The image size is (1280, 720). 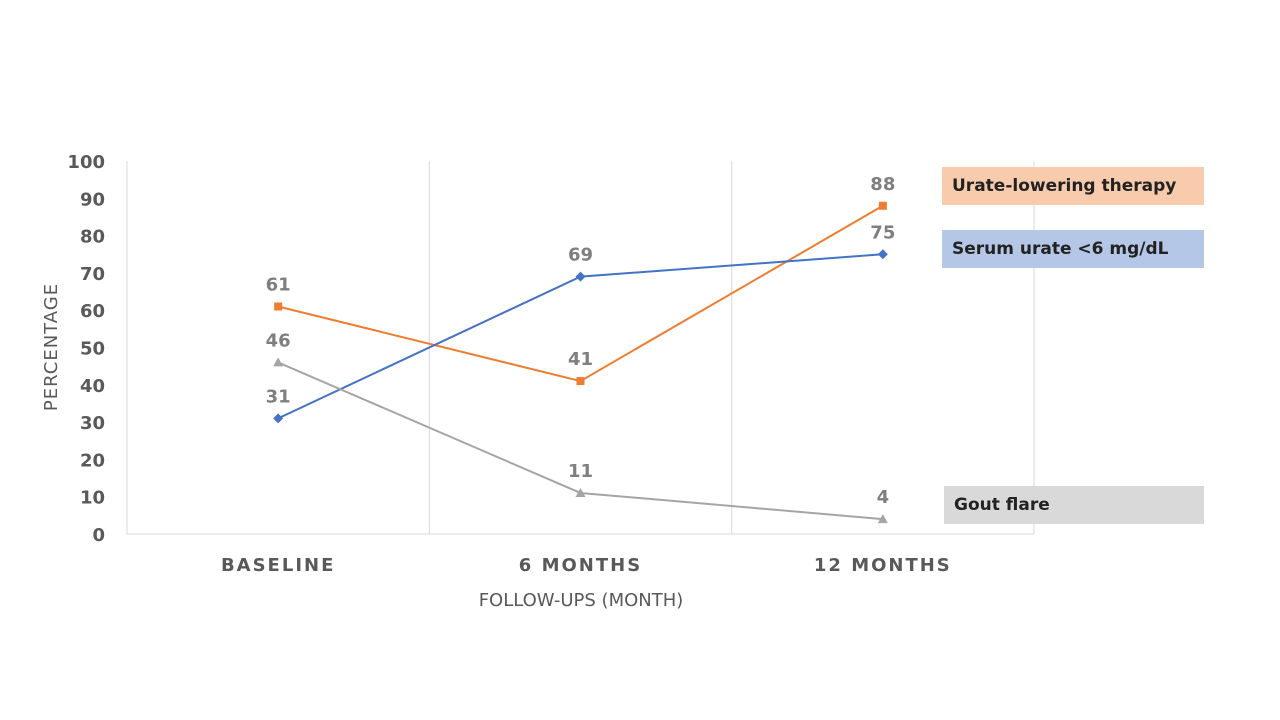 I want to click on y-tick-label: 60, so click(x=92, y=311).